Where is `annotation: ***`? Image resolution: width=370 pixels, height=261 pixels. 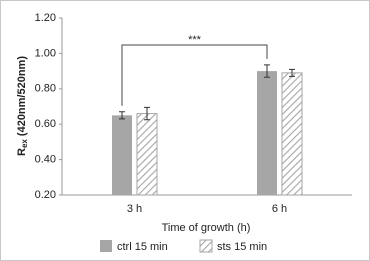 annotation: *** is located at coordinates (195, 40).